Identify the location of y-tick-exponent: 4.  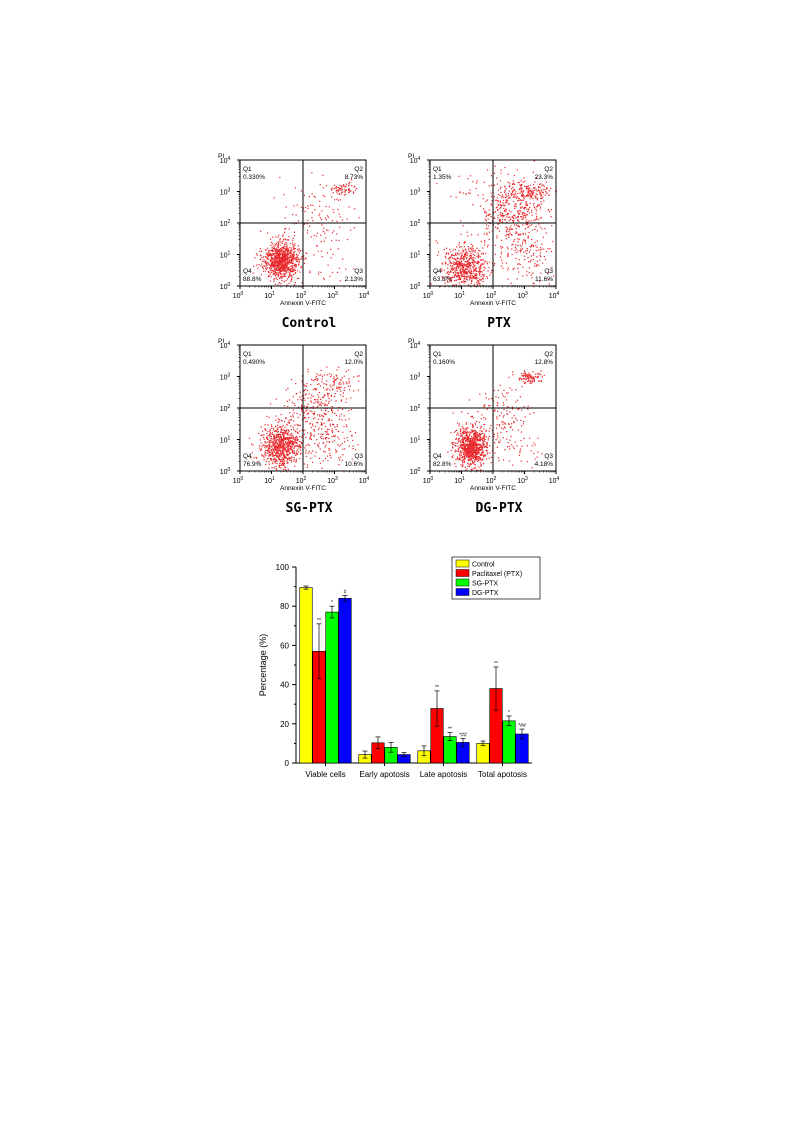
(229, 344).